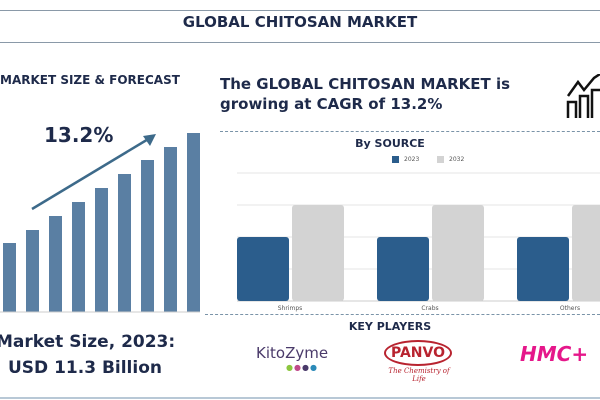  I want to click on bar-crabs-2032, so click(458, 253).